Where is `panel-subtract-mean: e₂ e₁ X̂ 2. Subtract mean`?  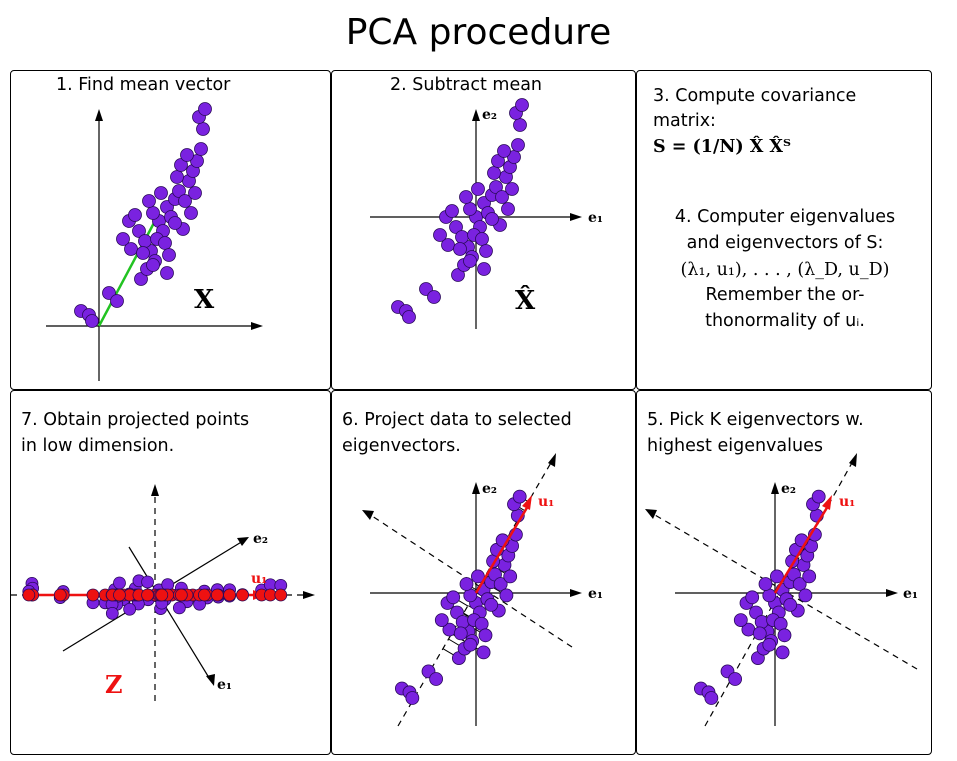 panel-subtract-mean: e₂ e₁ X̂ 2. Subtract mean is located at coordinates (483, 230).